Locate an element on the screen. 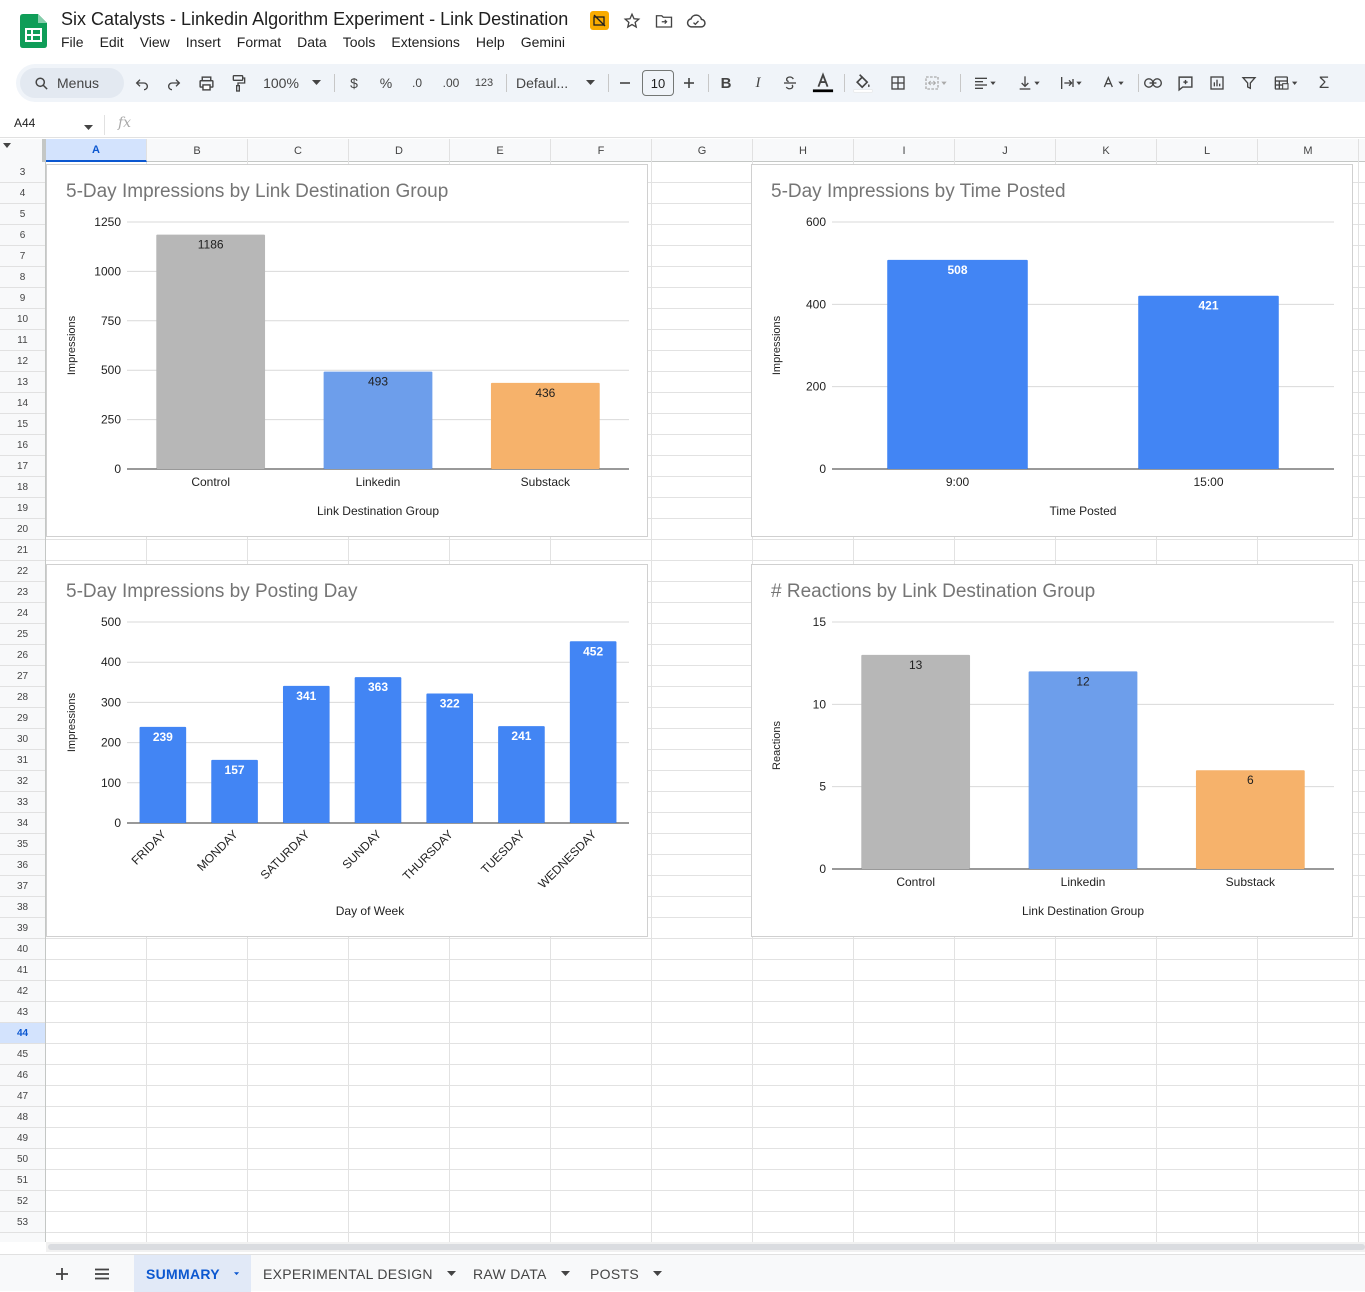 Image resolution: width=1365 pixels, height=1292 pixels. menu-insert: Insert is located at coordinates (203, 42).